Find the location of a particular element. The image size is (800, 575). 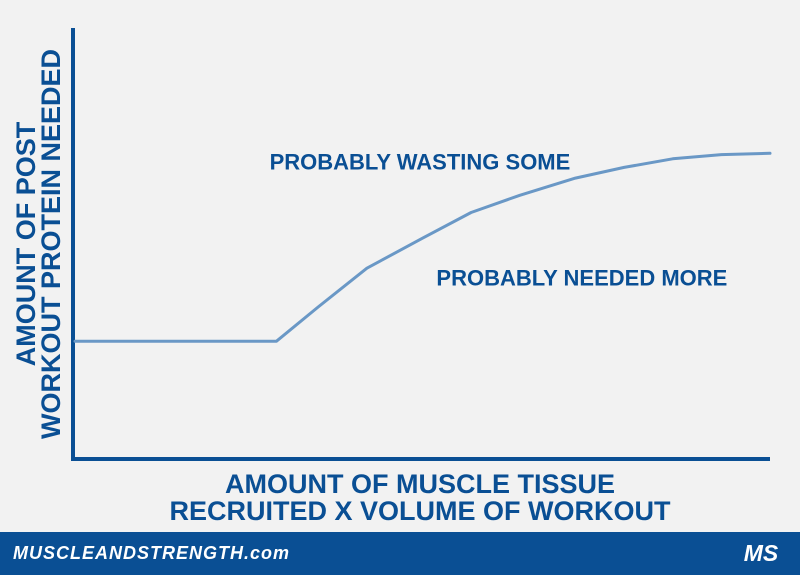

logo-text: MS is located at coordinates (761, 553).